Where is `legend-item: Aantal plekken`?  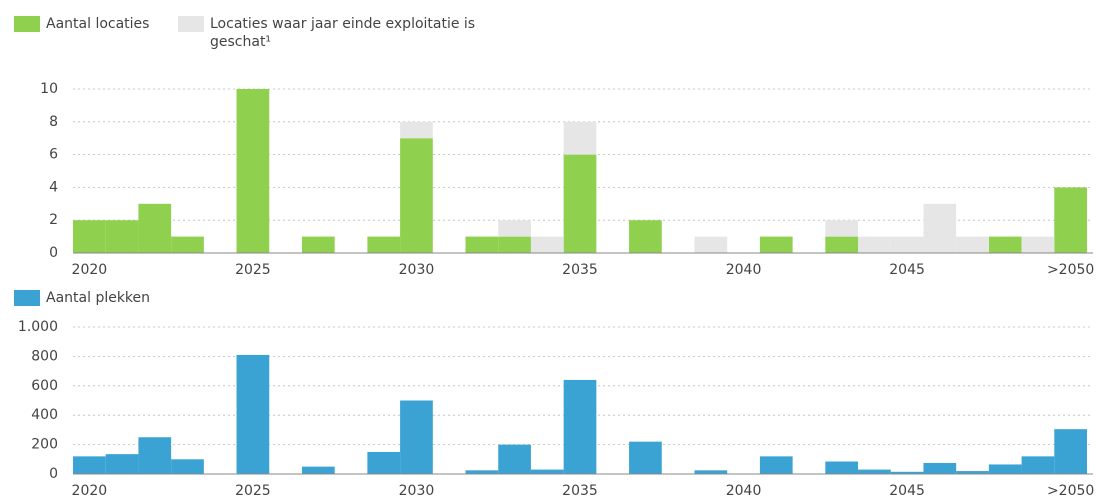 legend-item: Aantal plekken is located at coordinates (82, 298).